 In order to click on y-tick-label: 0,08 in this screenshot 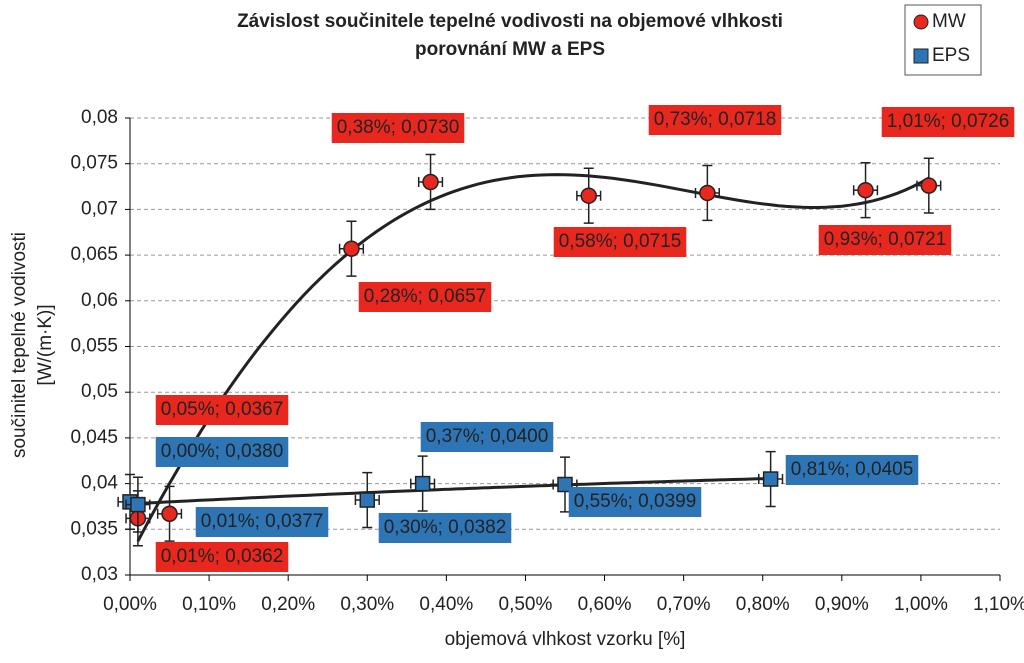, I will do `click(99, 117)`.